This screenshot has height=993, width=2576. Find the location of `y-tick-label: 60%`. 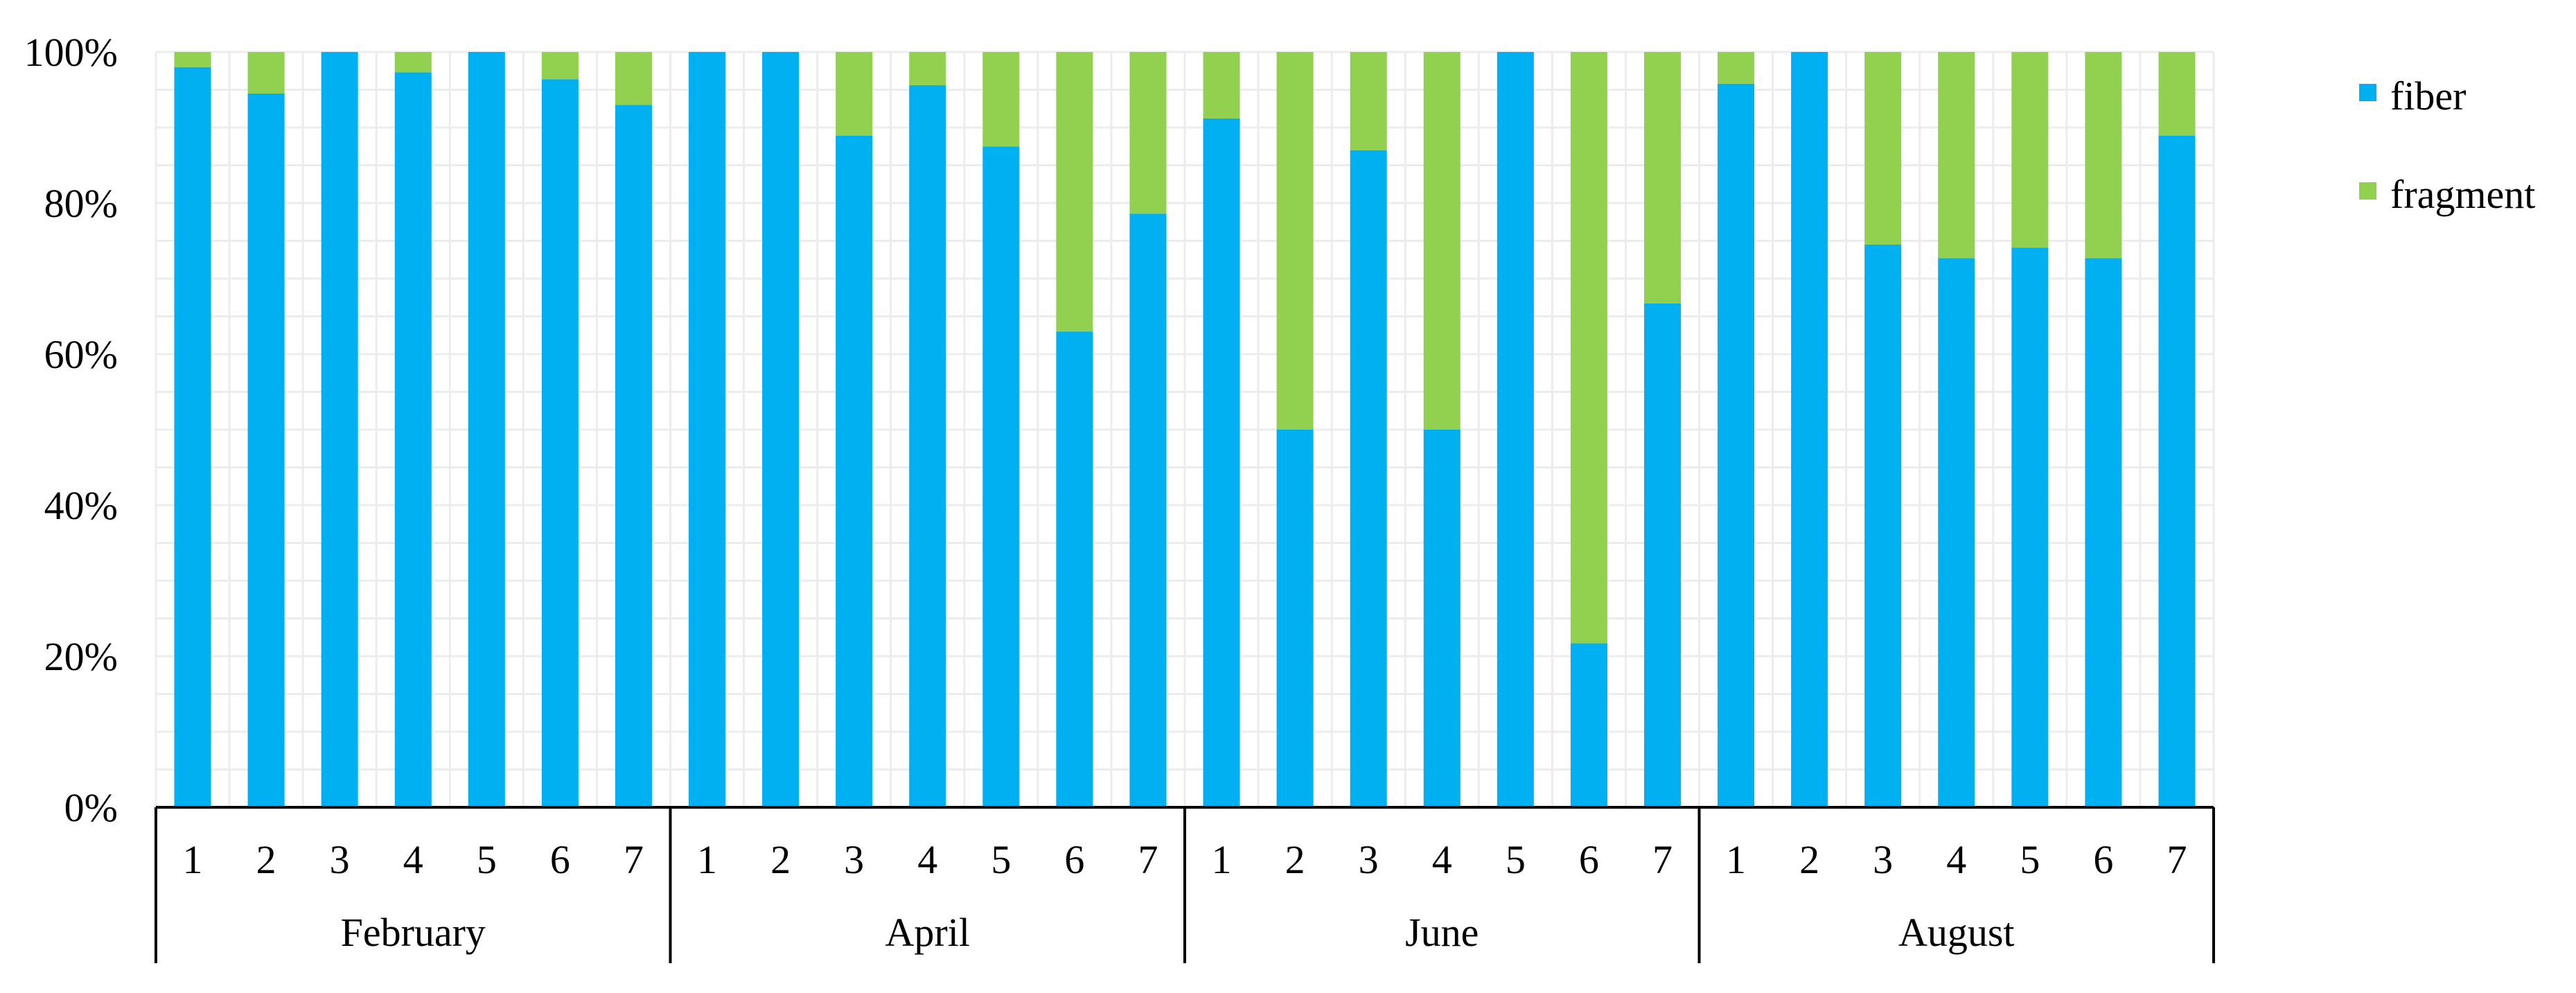

y-tick-label: 60% is located at coordinates (81, 354).